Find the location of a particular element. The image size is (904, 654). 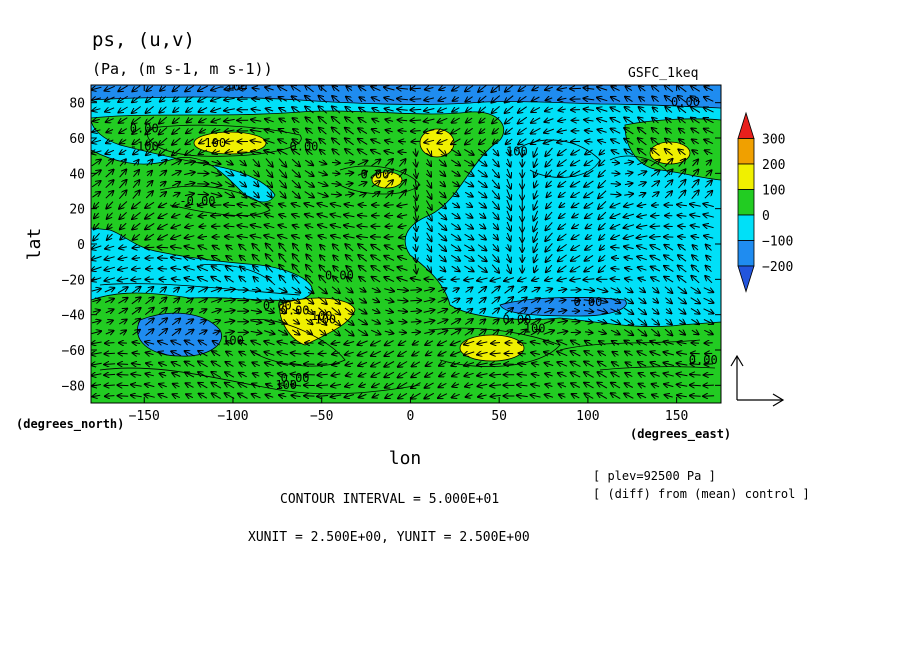

colorbar: 300 200 100 0 −100 −200 is located at coordinates (765, 202).